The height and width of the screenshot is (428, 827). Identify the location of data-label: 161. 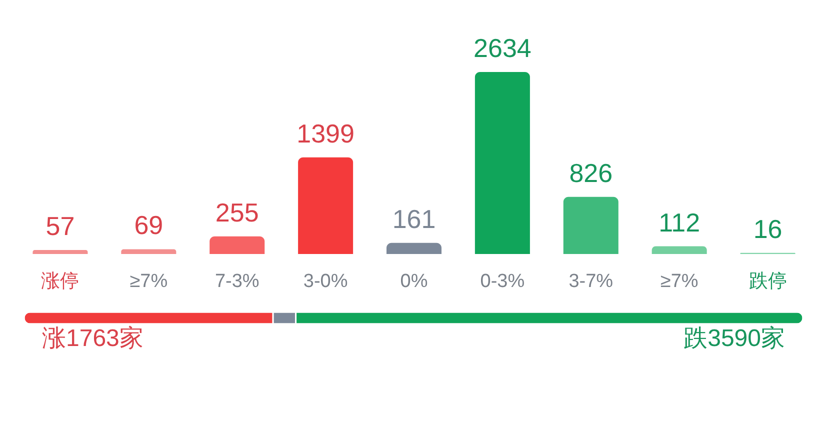
(414, 219).